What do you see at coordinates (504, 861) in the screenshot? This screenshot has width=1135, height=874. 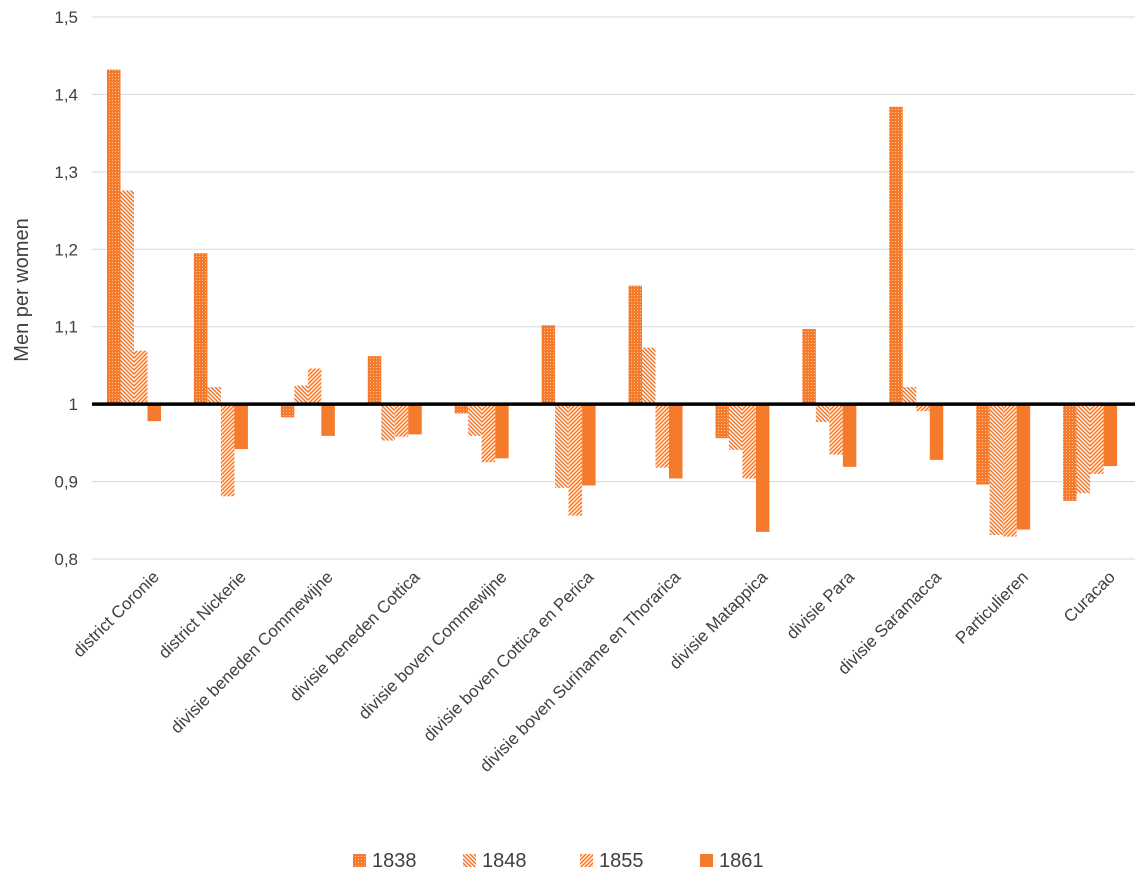 I see `legend-label-1848: 1848` at bounding box center [504, 861].